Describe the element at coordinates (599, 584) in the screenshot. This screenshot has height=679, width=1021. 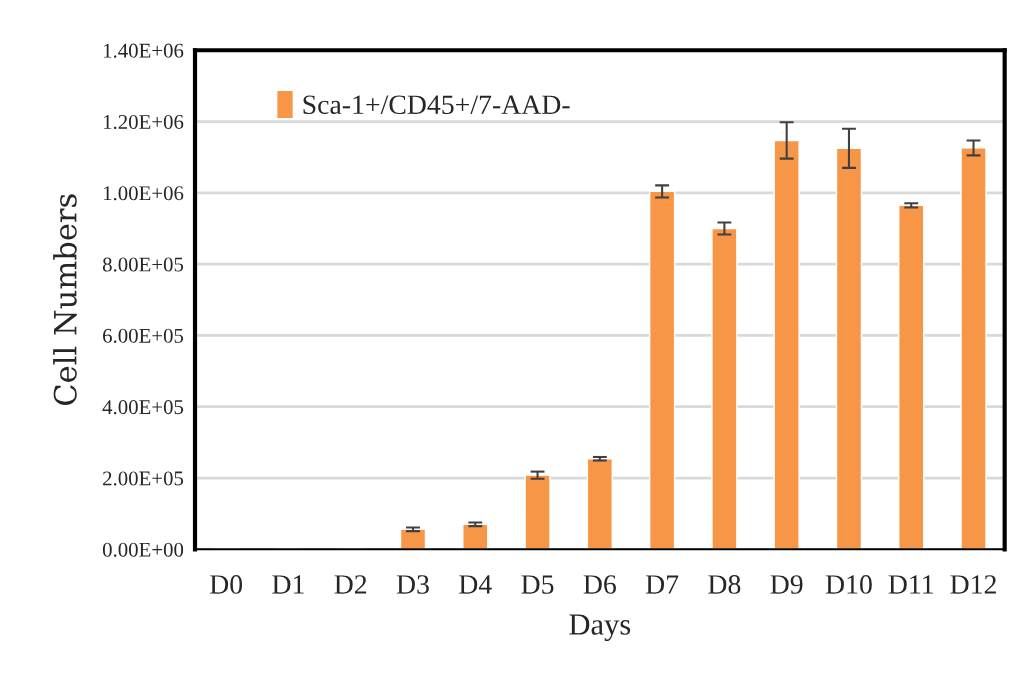
I see `x-tick-label: D6` at that location.